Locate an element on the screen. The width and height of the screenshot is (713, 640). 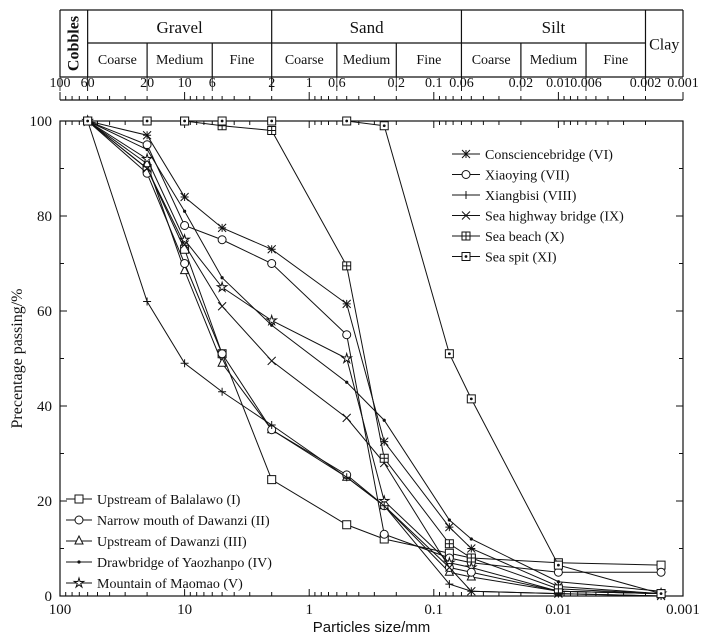
legend-label: Sea beach (X) is located at coordinates (525, 237).